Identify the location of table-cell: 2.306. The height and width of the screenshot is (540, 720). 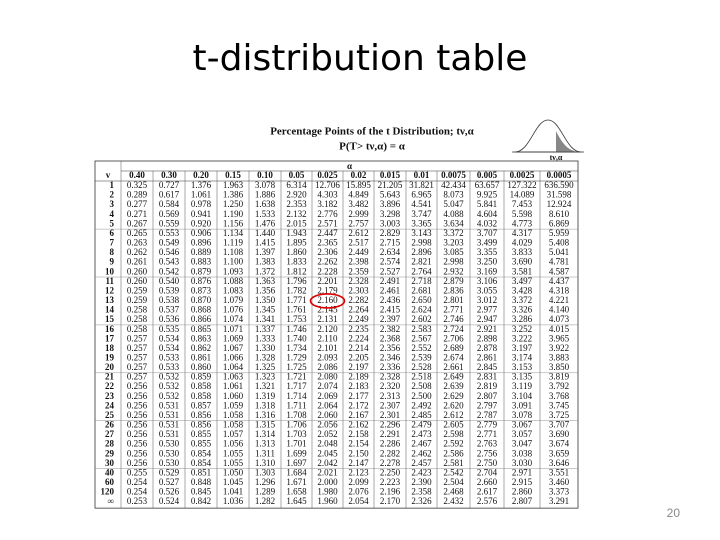
(327, 252).